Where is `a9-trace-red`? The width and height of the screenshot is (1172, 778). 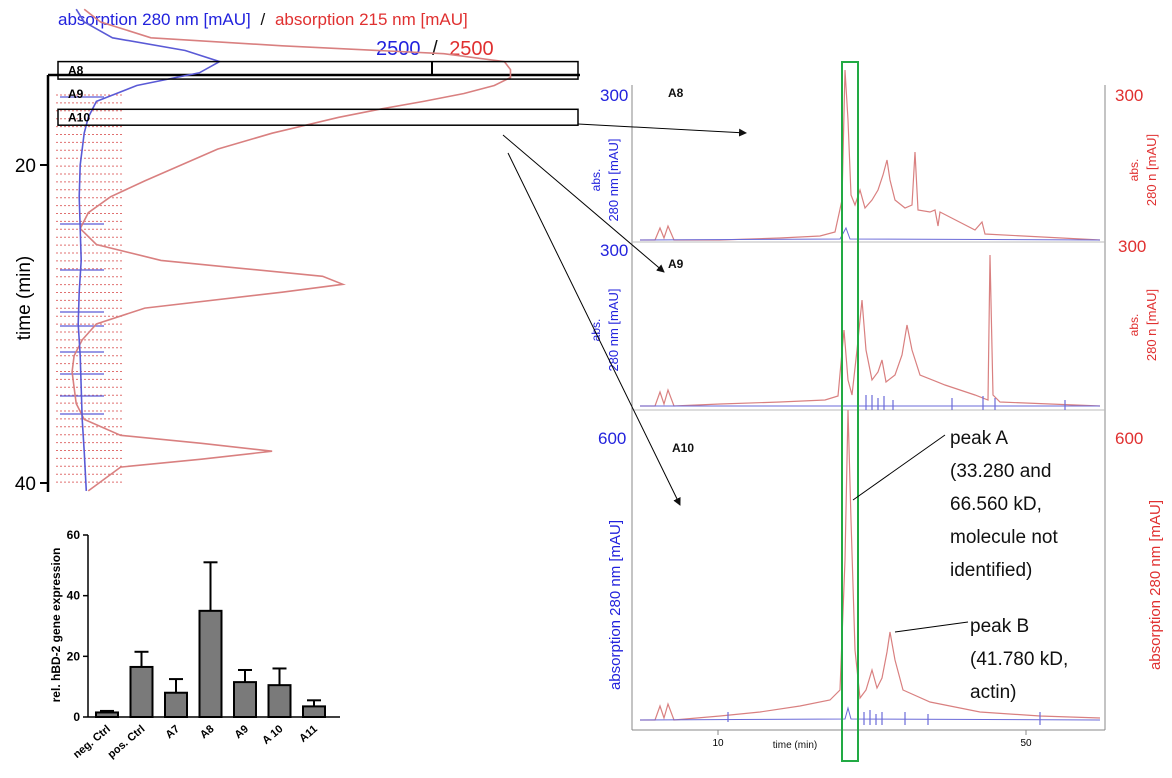
a9-trace-red is located at coordinates (870, 330).